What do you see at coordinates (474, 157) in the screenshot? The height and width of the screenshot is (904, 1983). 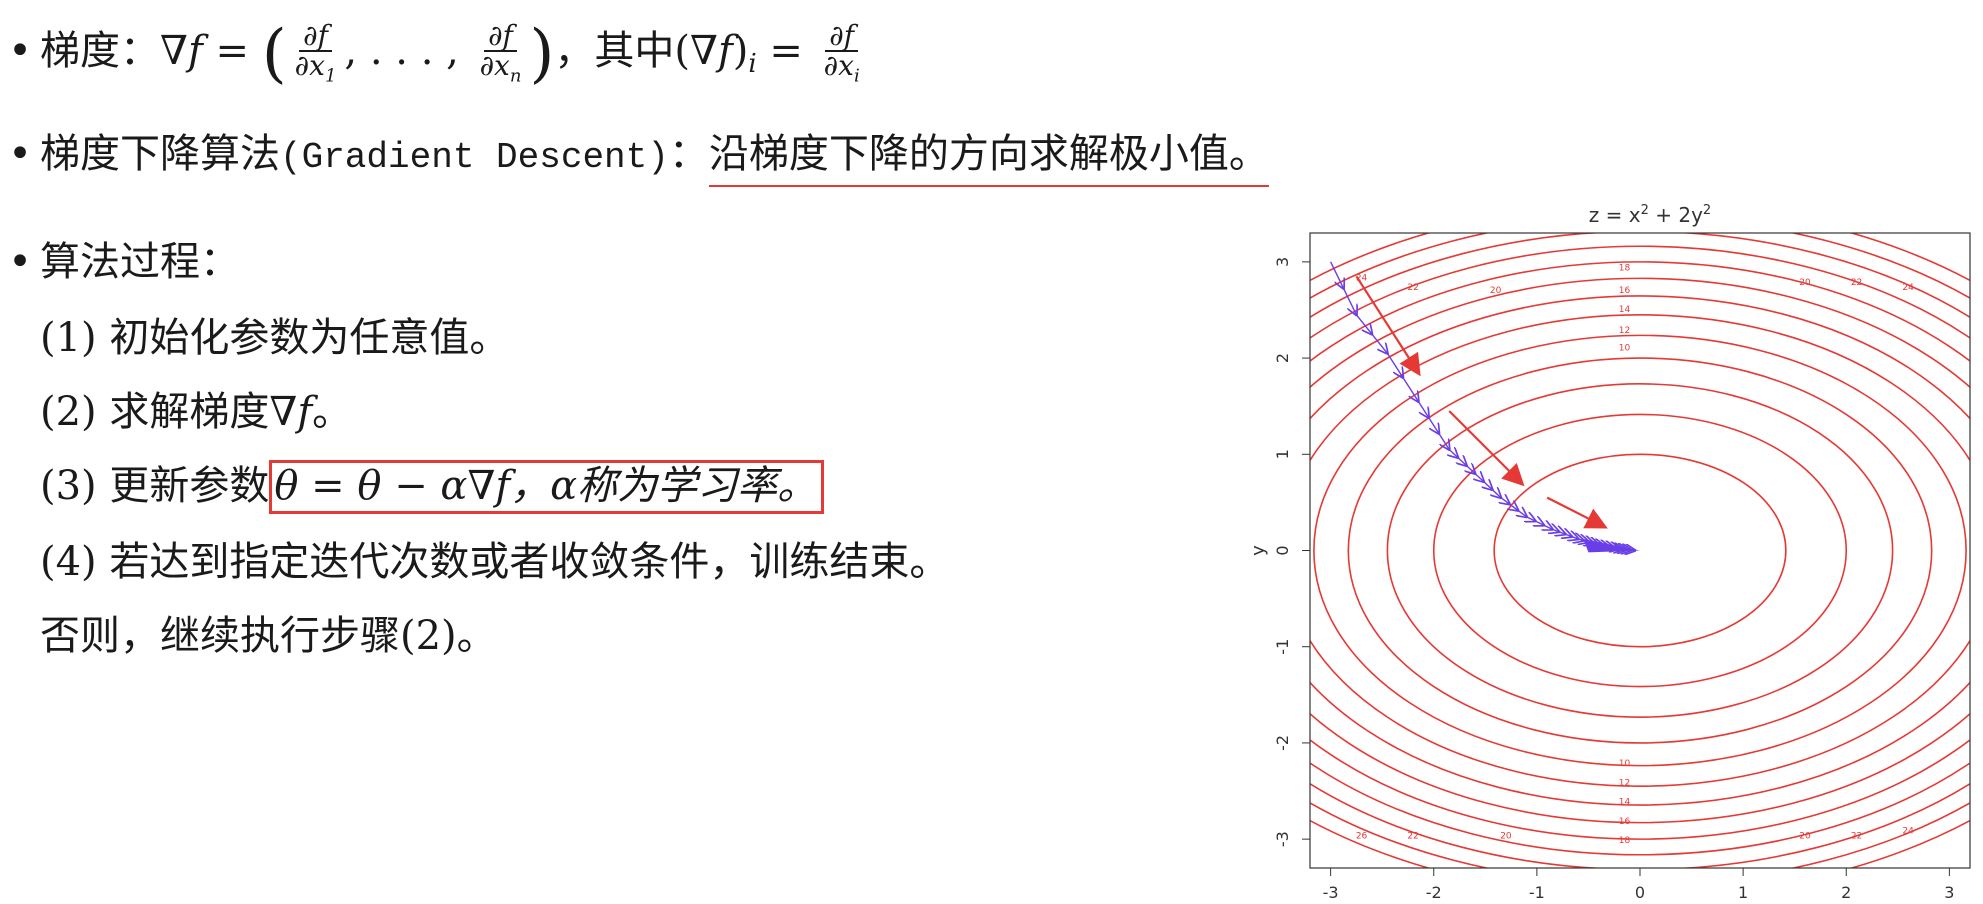 I see `gd-label-en: (Gradient Descent)` at bounding box center [474, 157].